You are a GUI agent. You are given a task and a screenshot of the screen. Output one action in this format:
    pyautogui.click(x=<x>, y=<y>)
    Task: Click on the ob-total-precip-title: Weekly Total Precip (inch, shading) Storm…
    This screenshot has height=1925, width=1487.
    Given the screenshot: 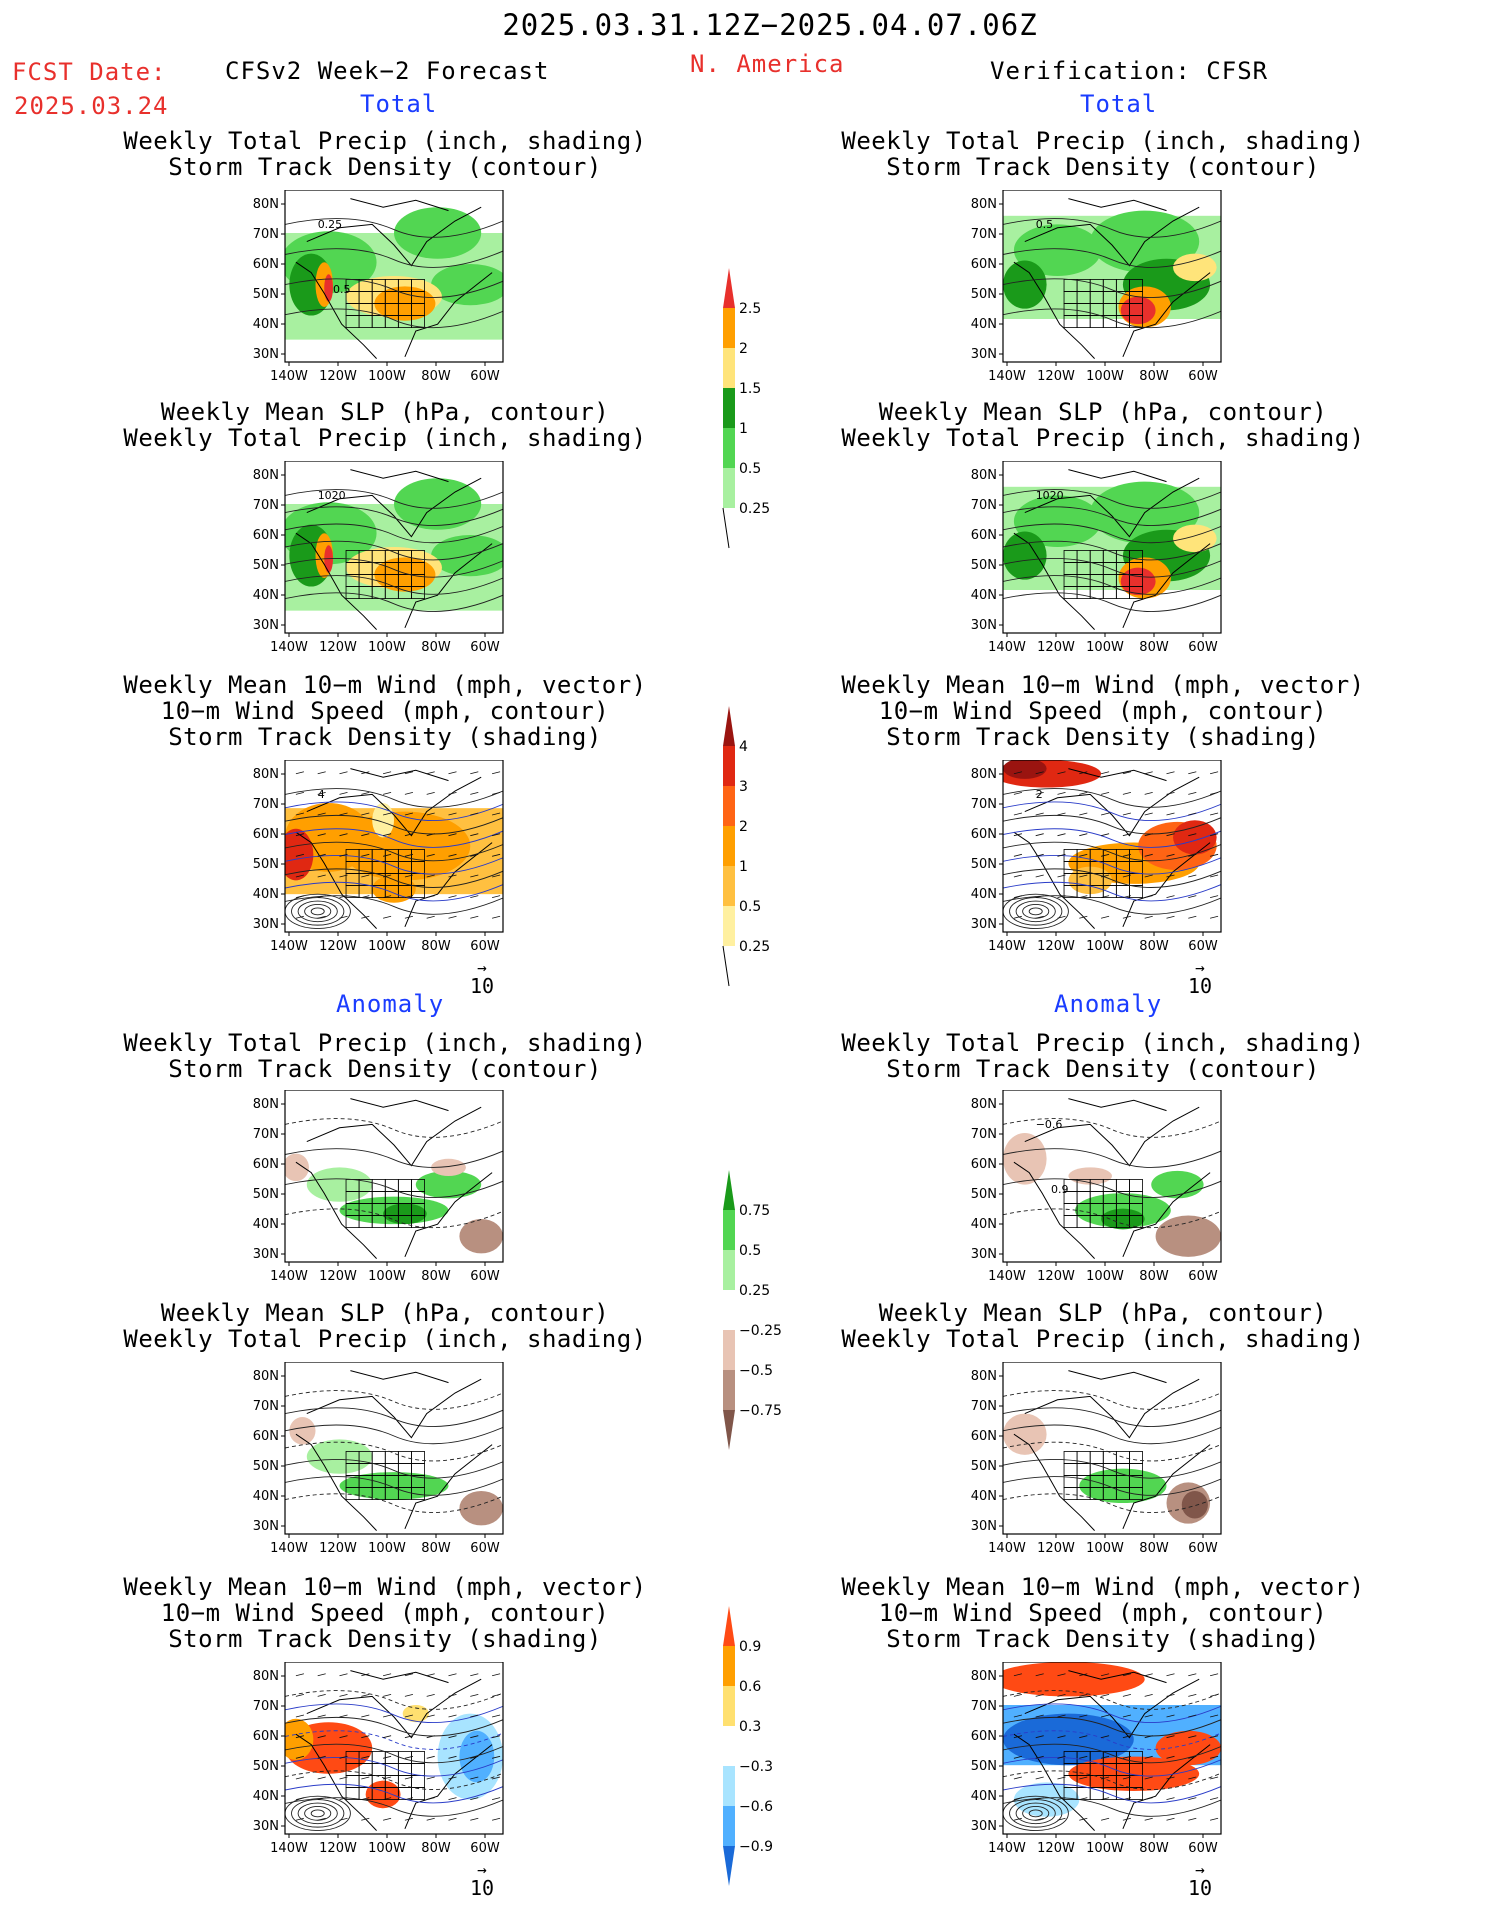 What is the action you would take?
    pyautogui.click(x=1103, y=154)
    